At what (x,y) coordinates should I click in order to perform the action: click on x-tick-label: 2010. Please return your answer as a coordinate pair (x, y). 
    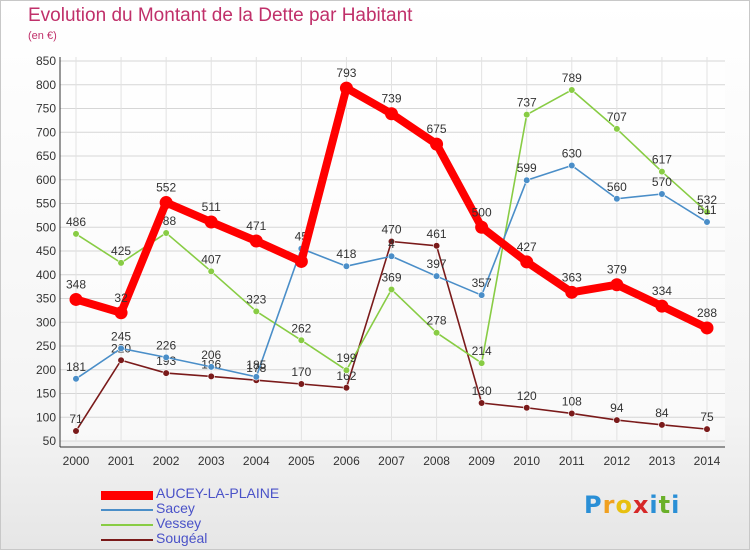
    Looking at the image, I should click on (526, 461).